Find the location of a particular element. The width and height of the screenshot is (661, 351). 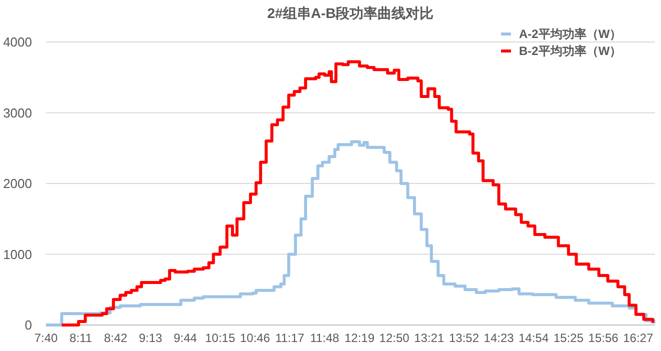

x-tick-label: 14:54 is located at coordinates (533, 338).